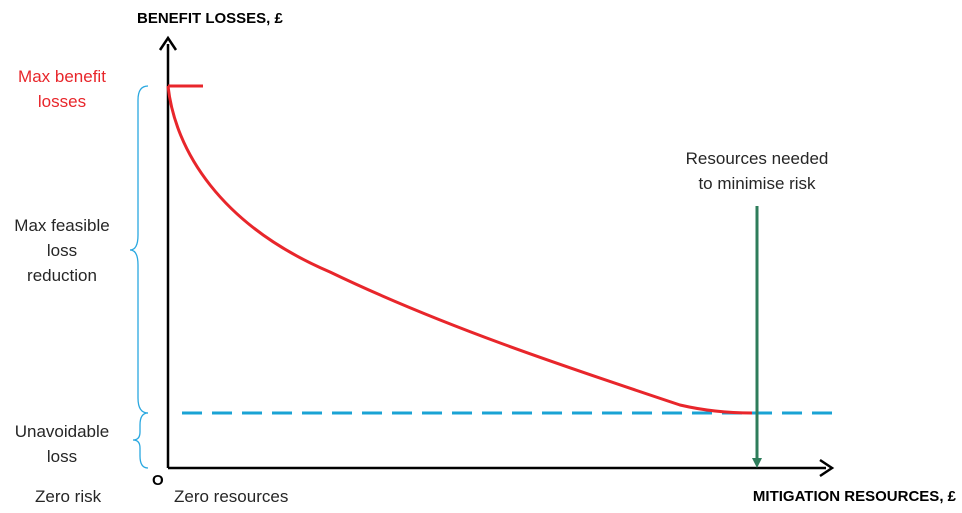 The width and height of the screenshot is (962, 513). Describe the element at coordinates (62, 431) in the screenshot. I see `unavoidable-line-1: Unavoidable` at that location.